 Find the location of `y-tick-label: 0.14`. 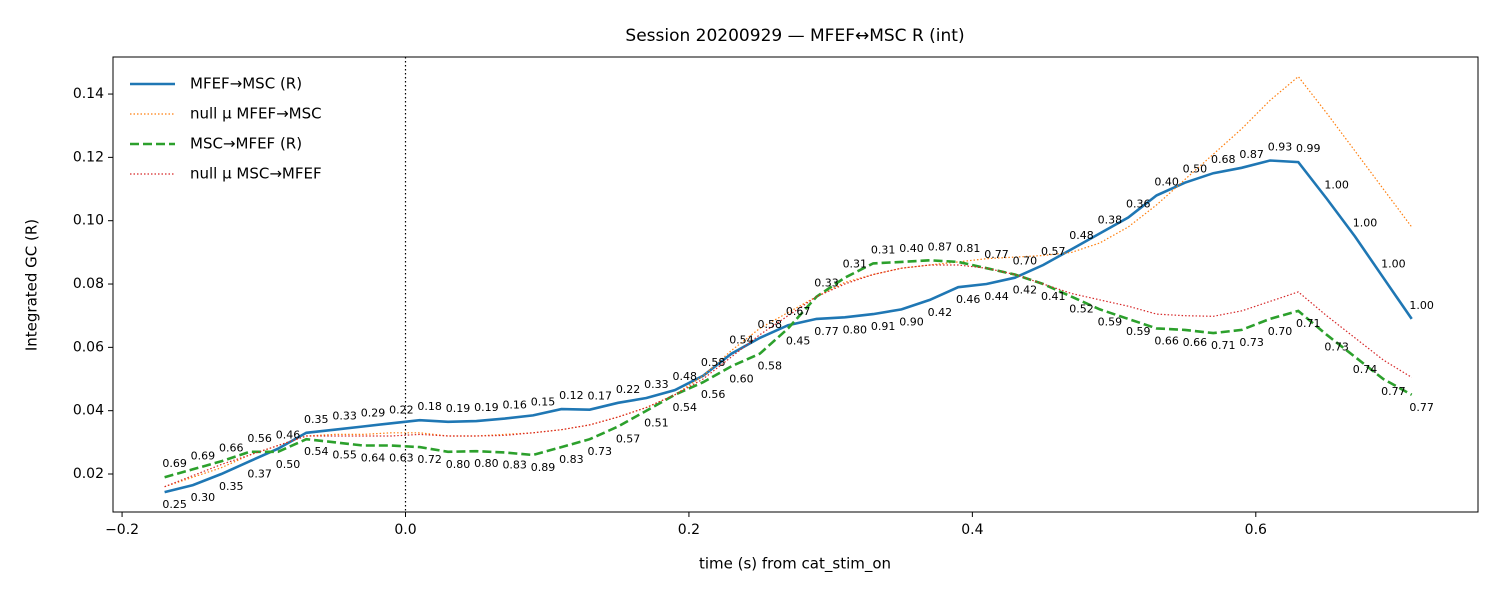

y-tick-label: 0.14 is located at coordinates (88, 94).